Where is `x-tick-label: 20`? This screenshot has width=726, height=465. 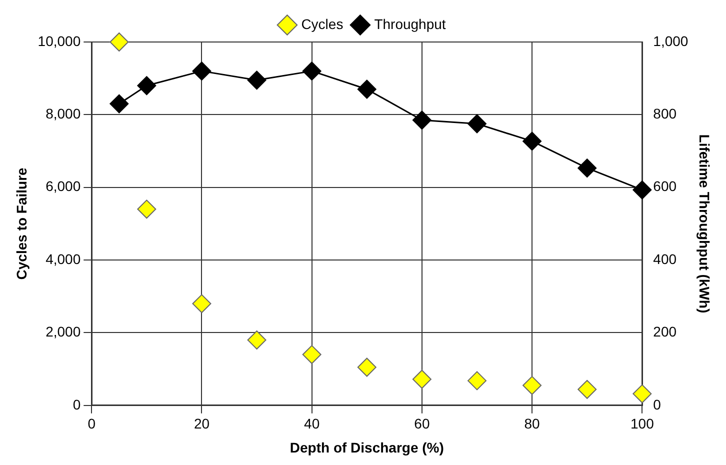
x-tick-label: 20 is located at coordinates (202, 424).